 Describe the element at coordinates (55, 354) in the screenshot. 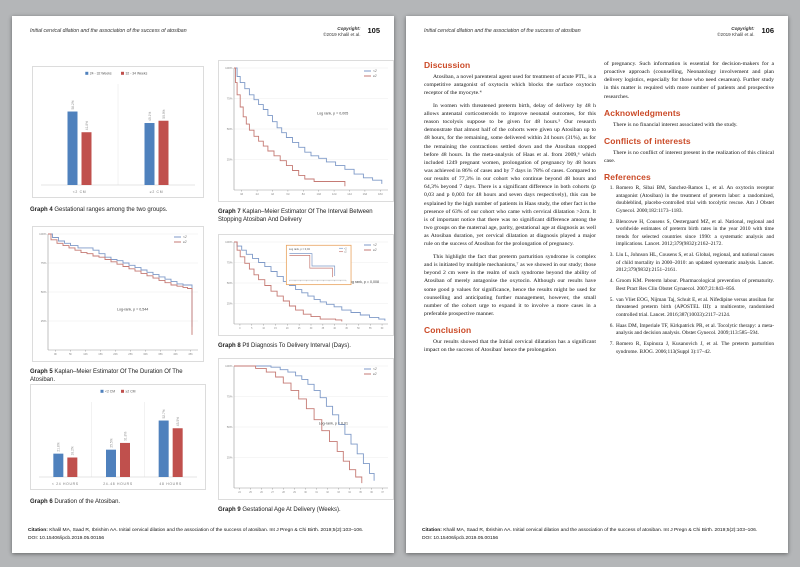

I see `svg-text: 0h` at that location.